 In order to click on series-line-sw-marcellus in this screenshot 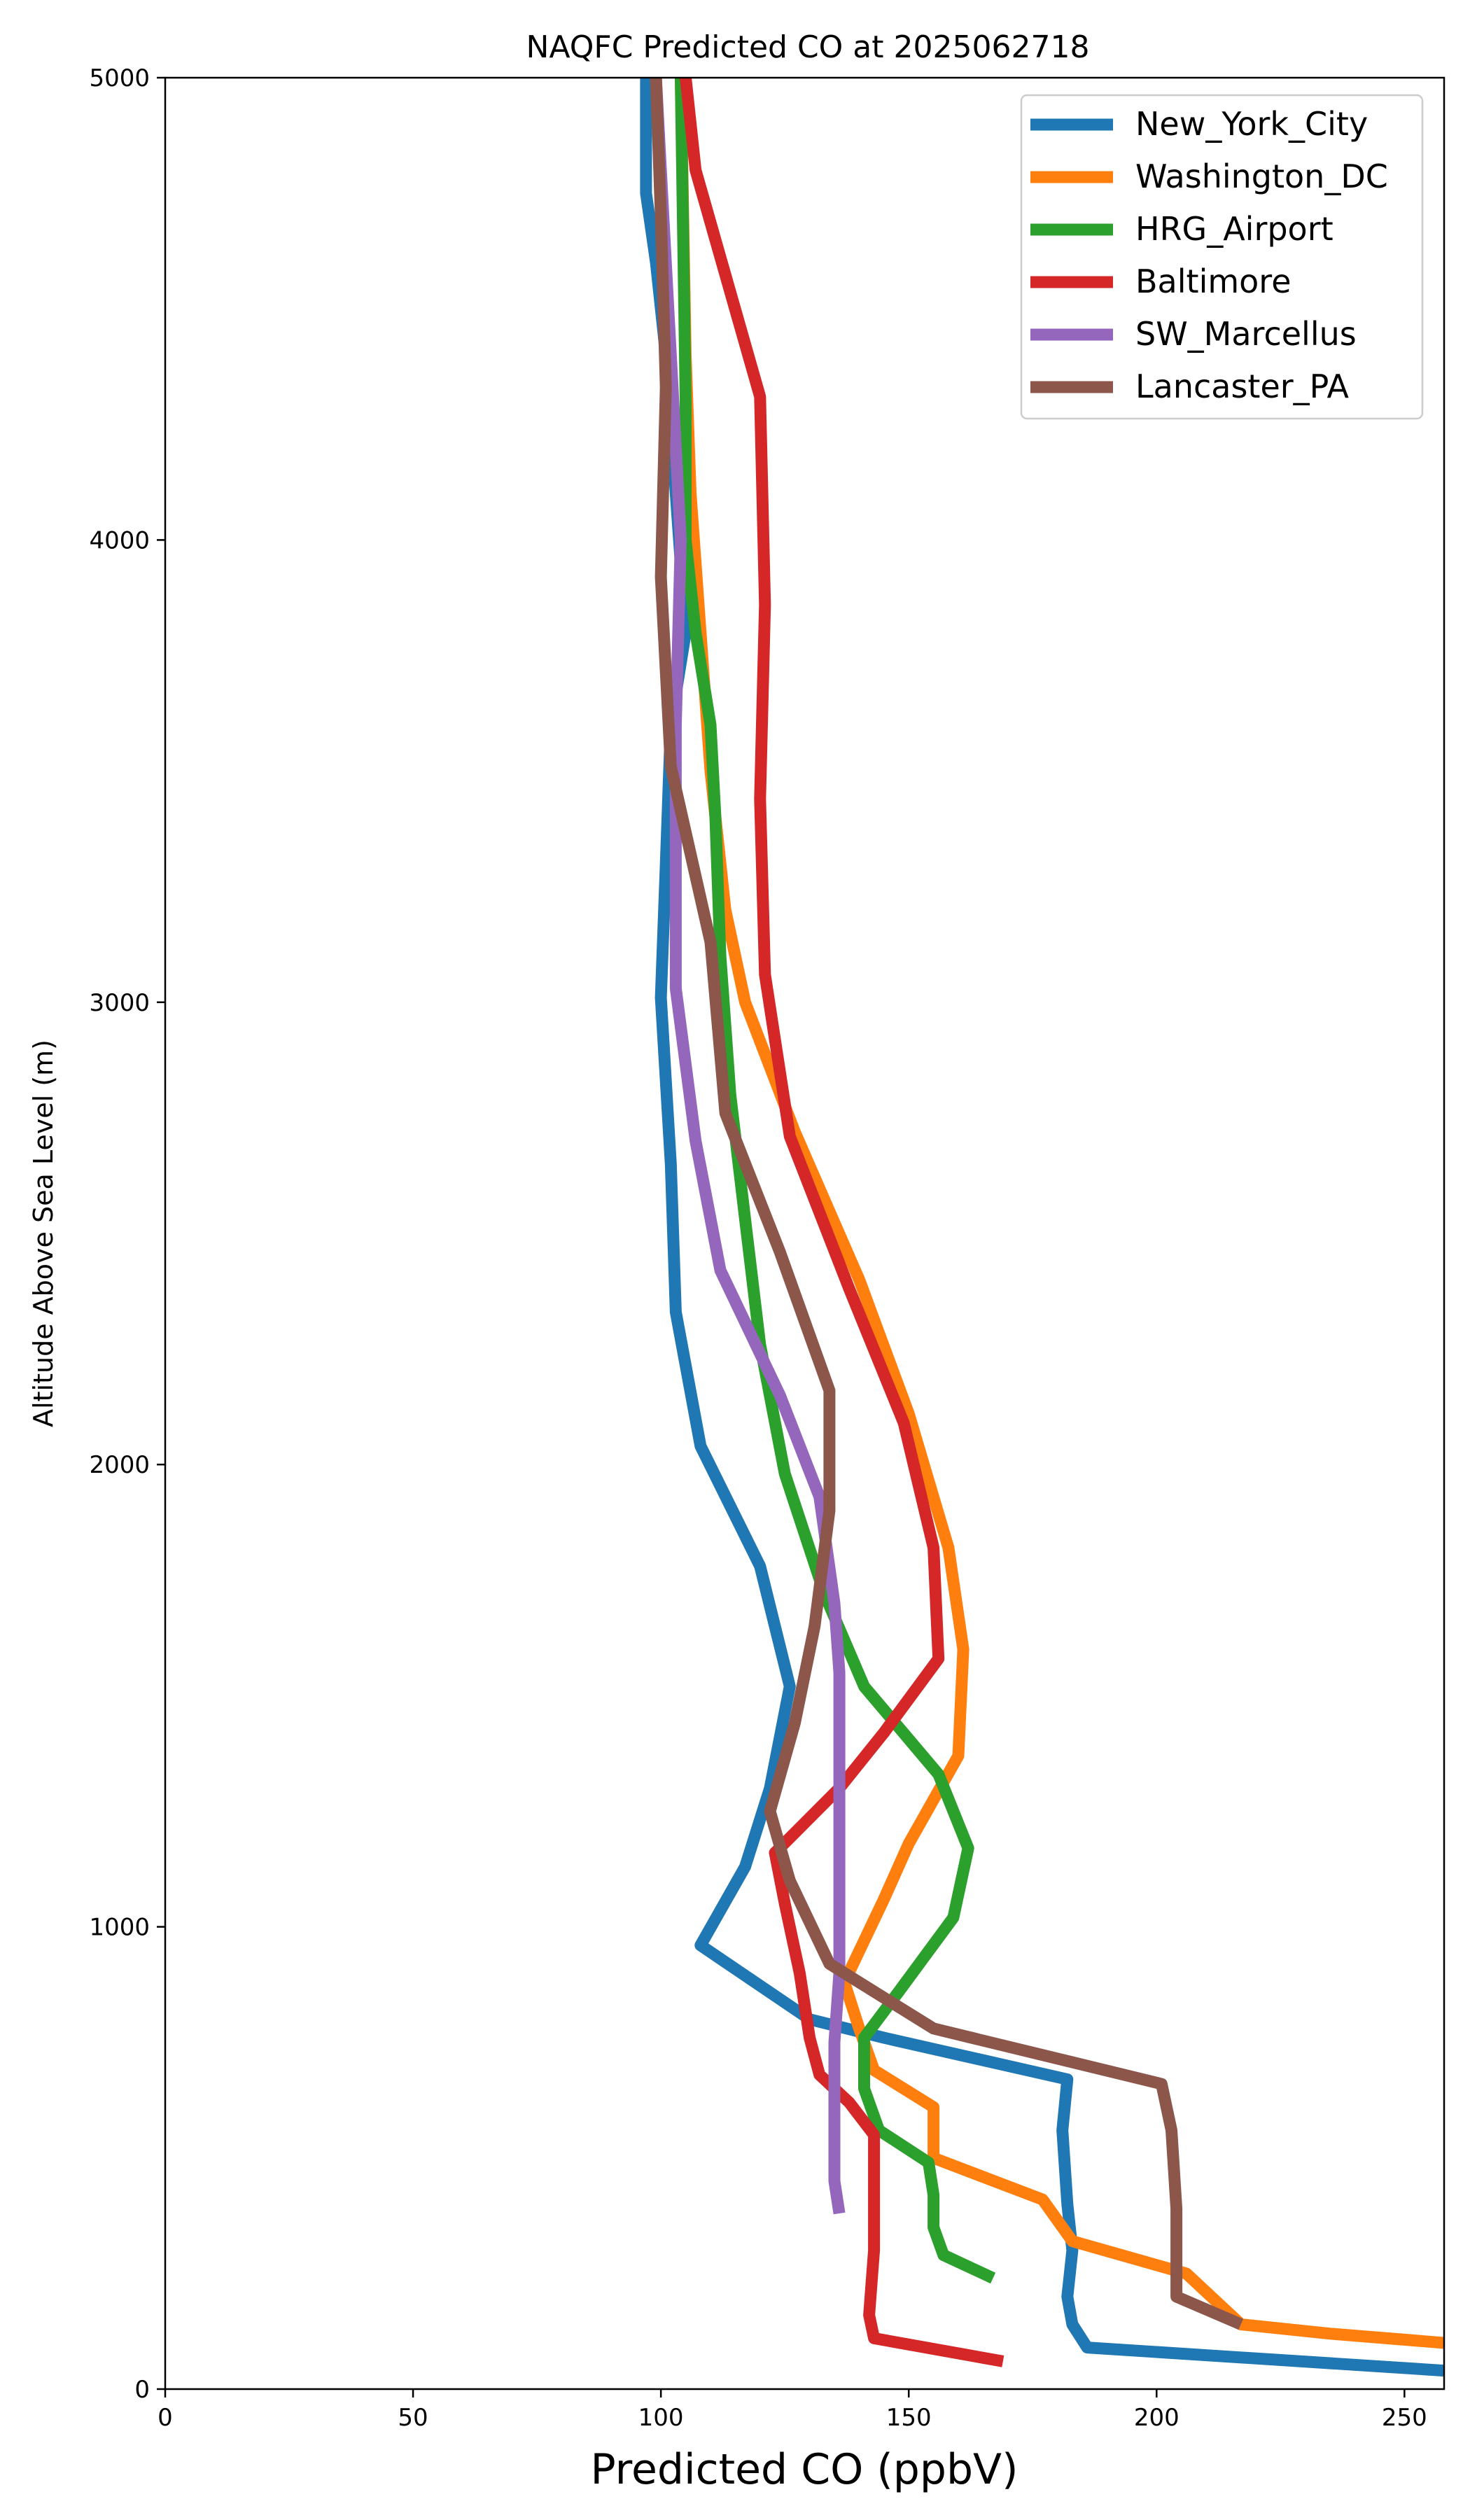, I will do `click(748, 1146)`.